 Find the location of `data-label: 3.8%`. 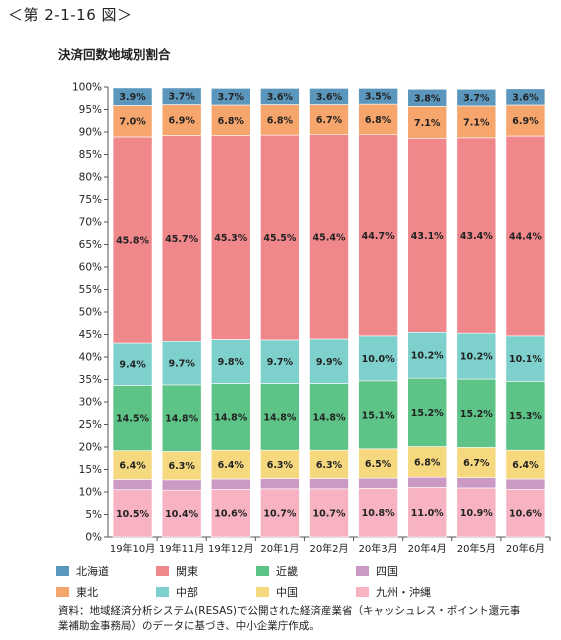

data-label: 3.8% is located at coordinates (427, 98).